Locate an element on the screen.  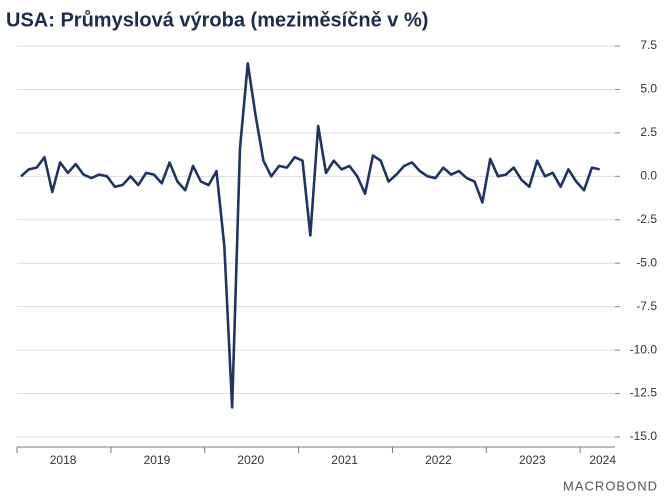
x-tick-label: 2020 is located at coordinates (250, 460).